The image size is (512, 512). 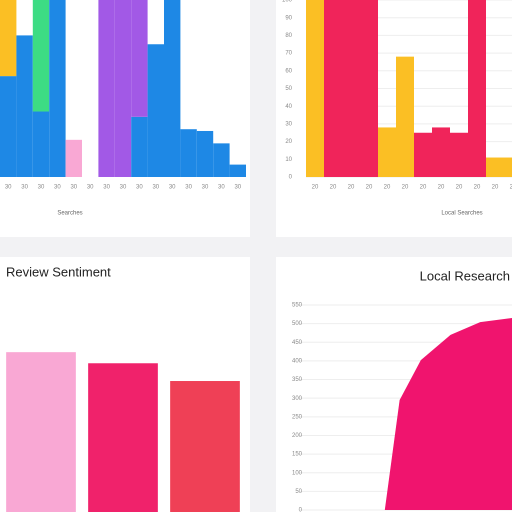 What do you see at coordinates (288, 71) in the screenshot?
I see `y-tick-label: 60` at bounding box center [288, 71].